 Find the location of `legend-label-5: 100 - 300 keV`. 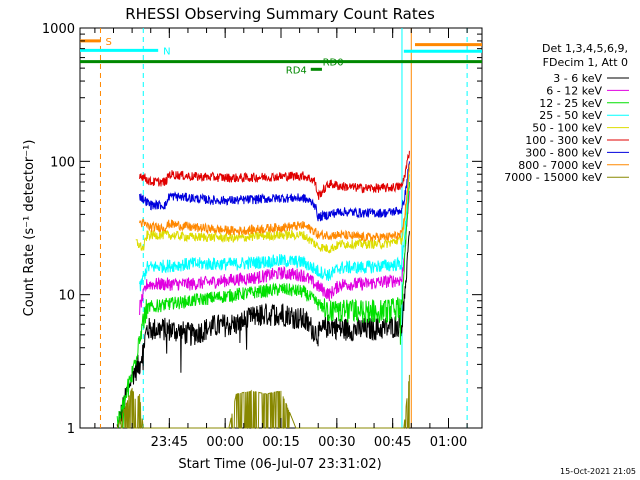

legend-label-5: 100 - 300 keV is located at coordinates (563, 140).